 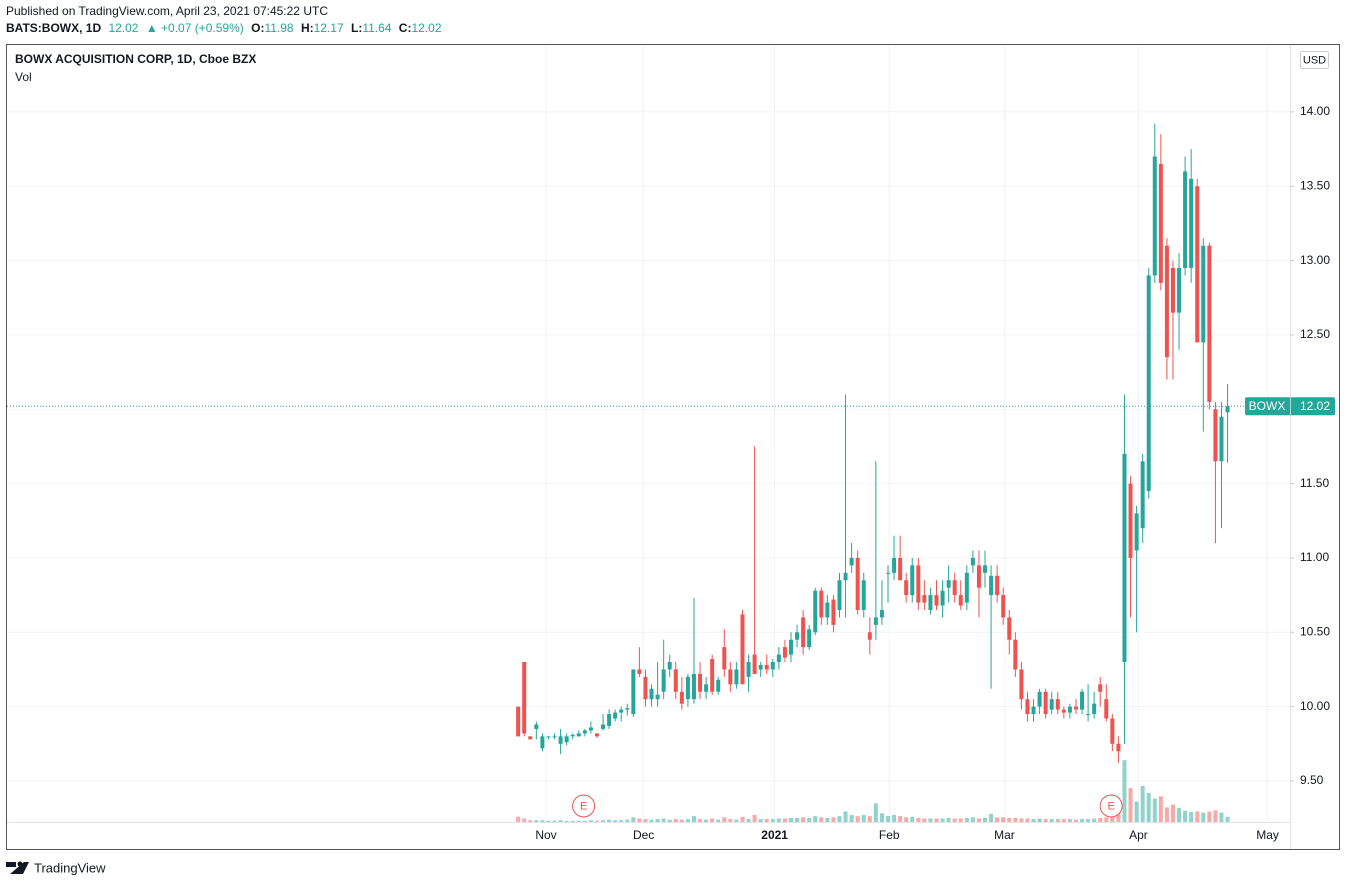 What do you see at coordinates (257, 28) in the screenshot?
I see `ohlc-label: O:` at bounding box center [257, 28].